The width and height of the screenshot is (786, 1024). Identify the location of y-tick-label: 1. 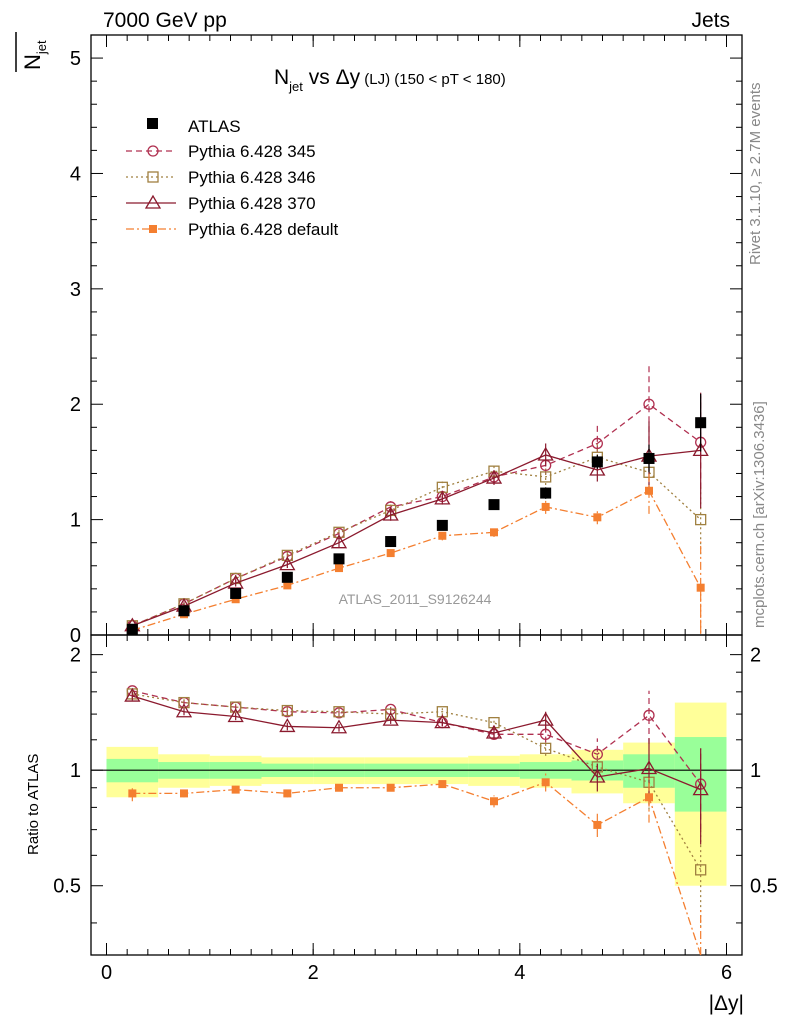
(75, 521).